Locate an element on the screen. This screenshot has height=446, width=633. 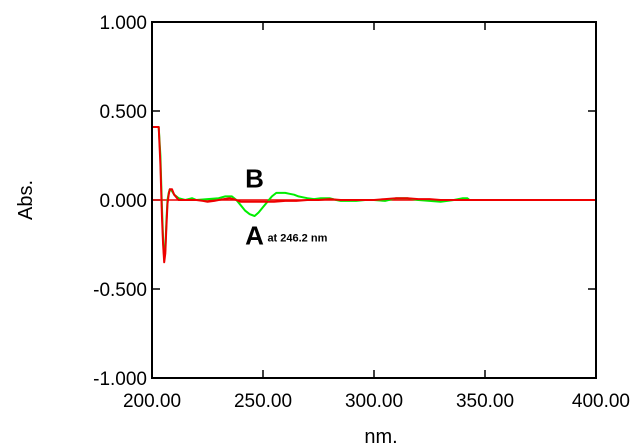
y-tick-labels: 1.000 0.500 0.000 -0.500 -1.000 is located at coordinates (120, 201).